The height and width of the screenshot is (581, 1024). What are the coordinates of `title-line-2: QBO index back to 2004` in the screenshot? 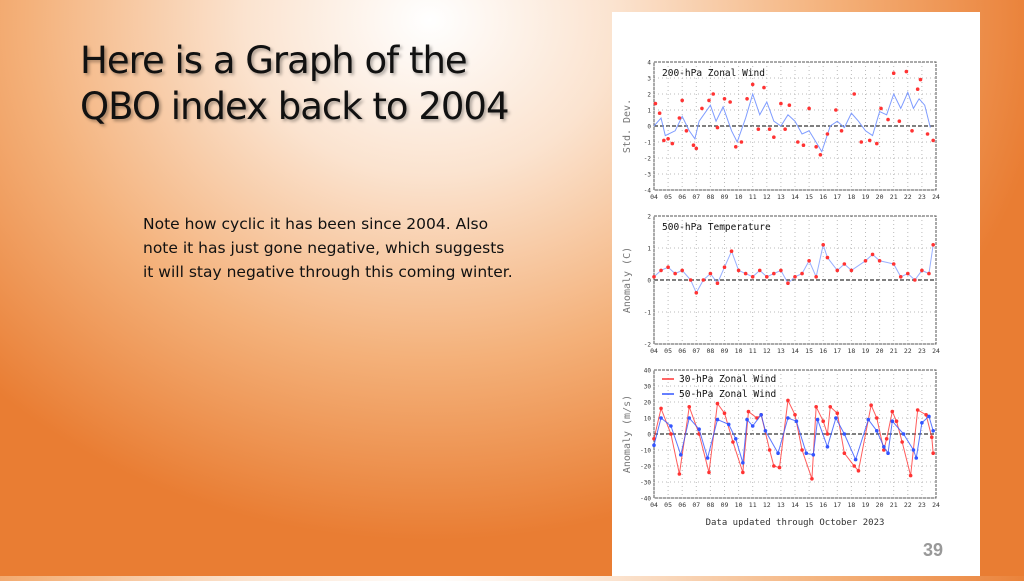 It's located at (294, 106).